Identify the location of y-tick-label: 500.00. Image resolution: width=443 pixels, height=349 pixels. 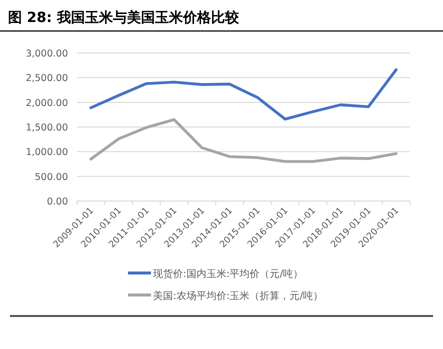
(51, 177).